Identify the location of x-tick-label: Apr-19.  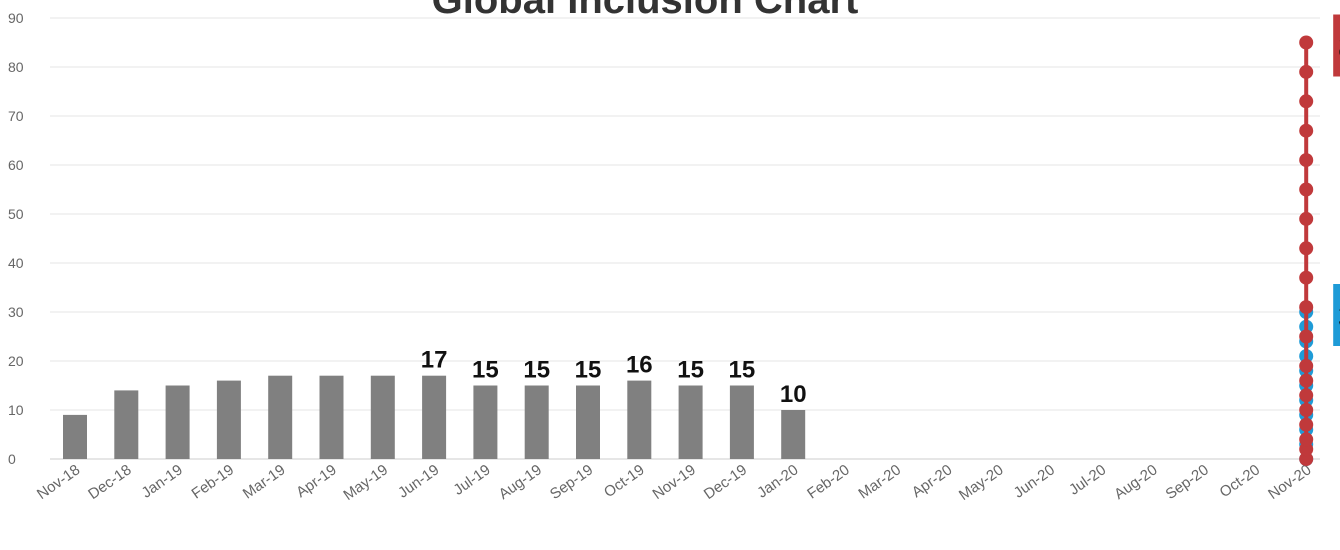
(316, 481).